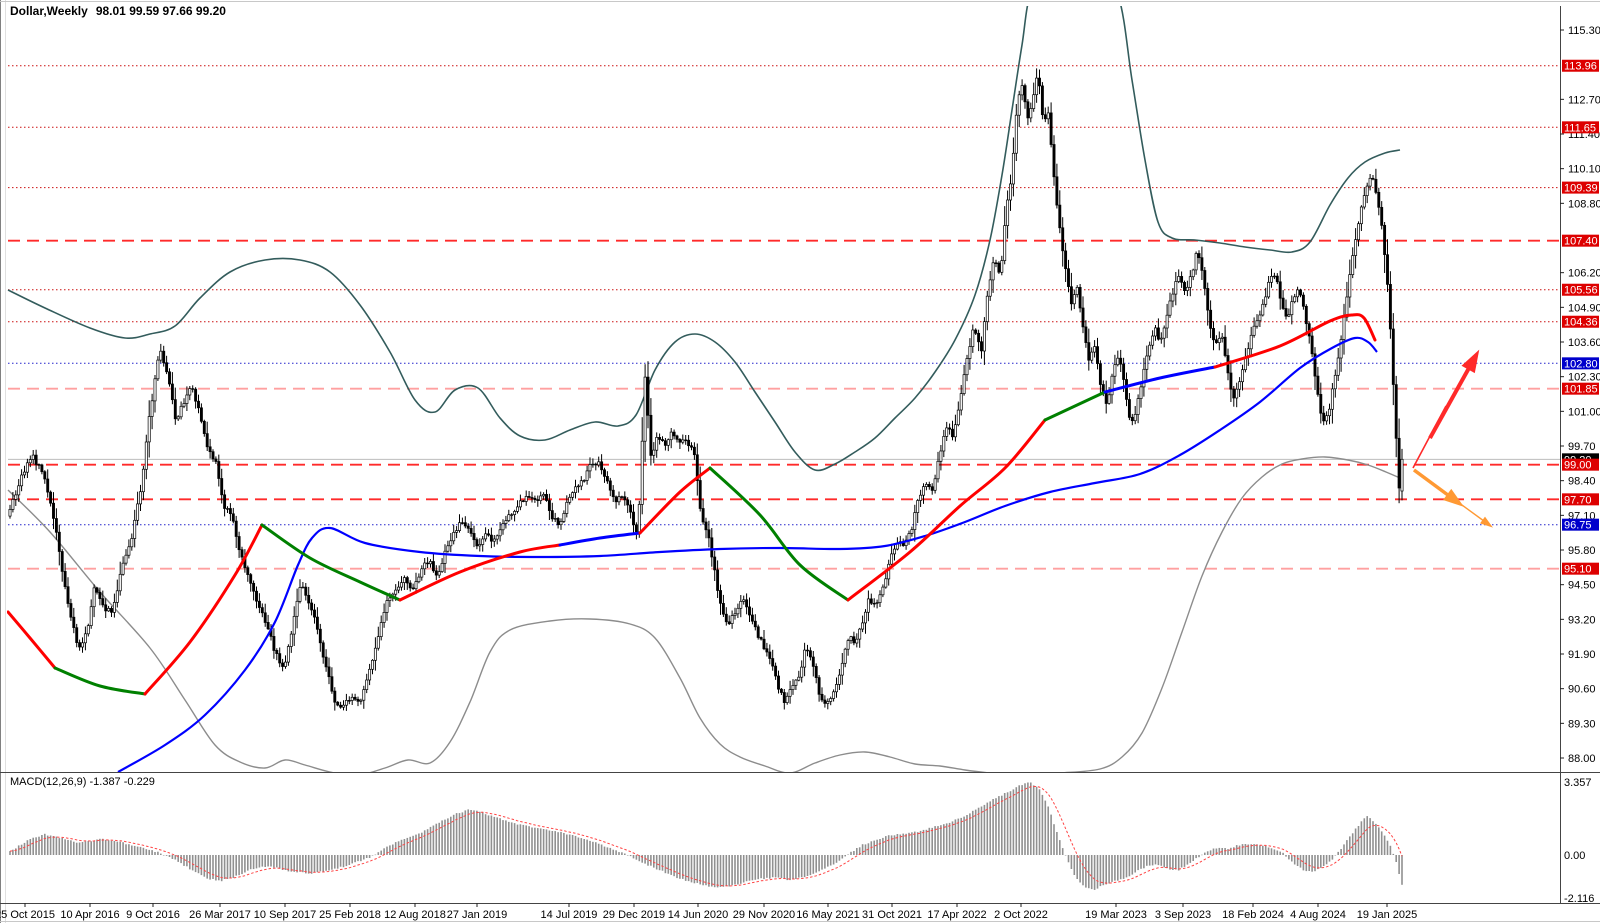 This screenshot has width=1600, height=923. I want to click on macd-axis-tick: 0.00, so click(1574, 856).